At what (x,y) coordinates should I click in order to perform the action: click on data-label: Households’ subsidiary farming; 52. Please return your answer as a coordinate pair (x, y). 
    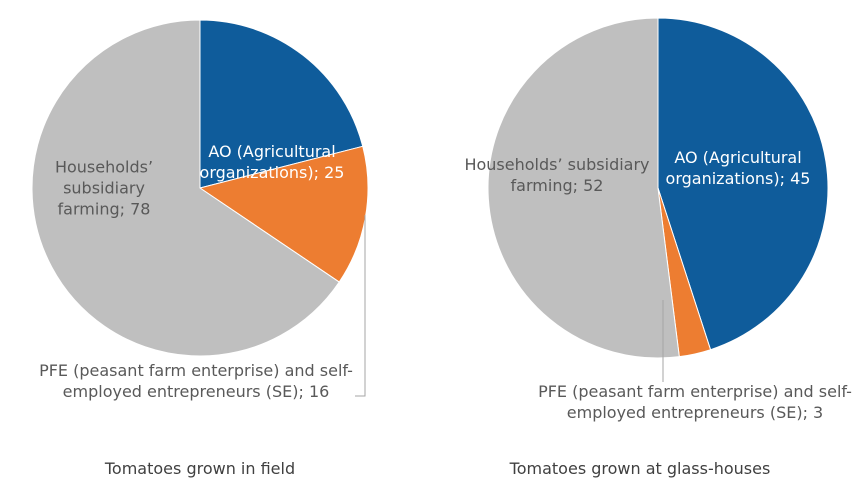
    Looking at the image, I should click on (557, 175).